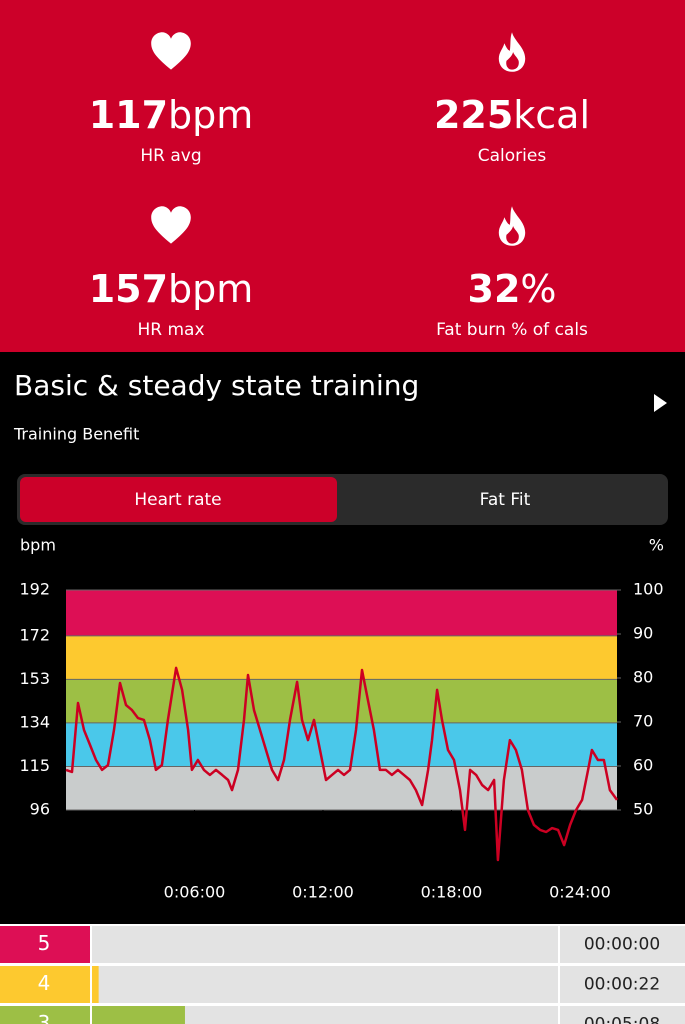 The width and height of the screenshot is (685, 1024). What do you see at coordinates (551, 115) in the screenshot?
I see `stat-unit: kcal` at bounding box center [551, 115].